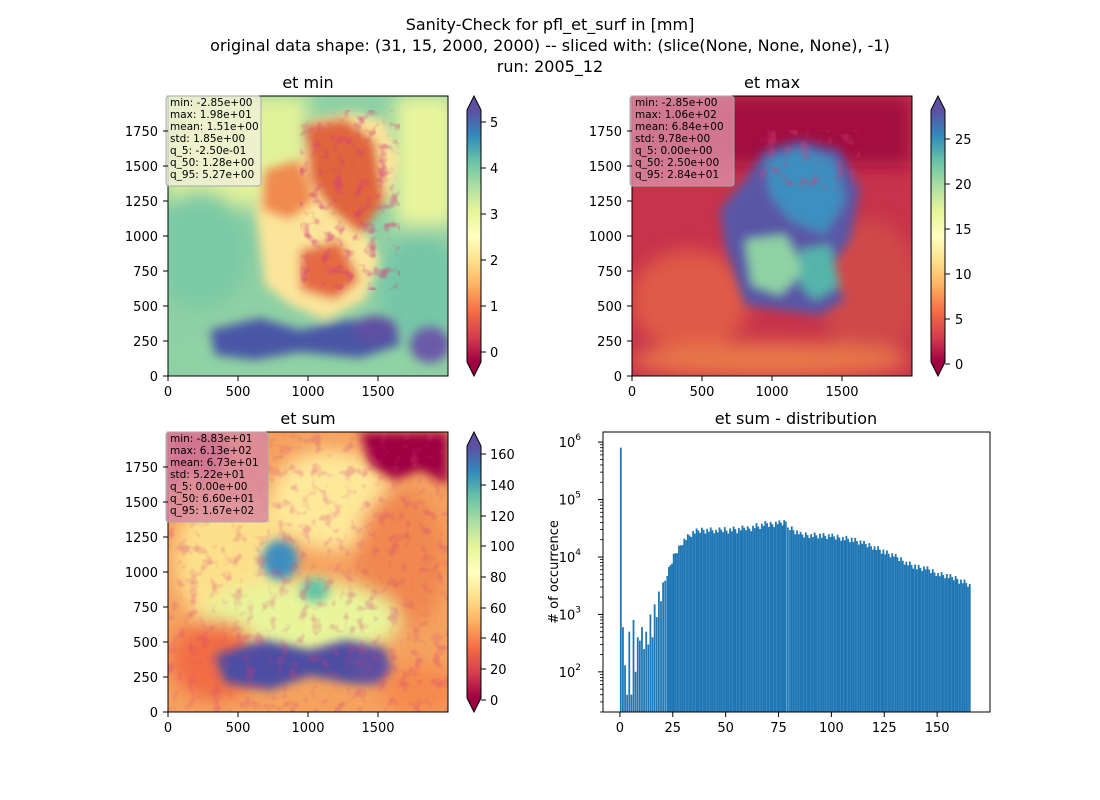 The height and width of the screenshot is (800, 1100). What do you see at coordinates (212, 175) in the screenshot?
I see `stats-line: q_95: 5.27e+00` at bounding box center [212, 175].